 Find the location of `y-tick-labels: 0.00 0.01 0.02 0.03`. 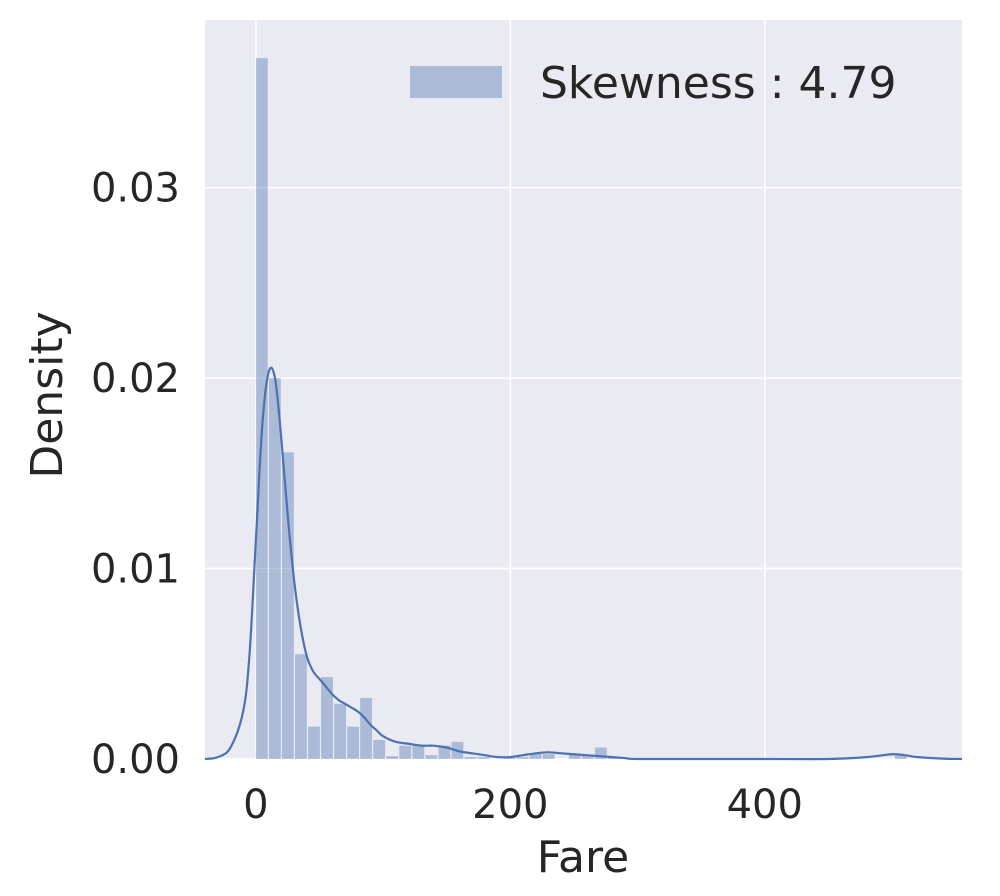

y-tick-labels: 0.00 0.01 0.02 0.03 is located at coordinates (135, 474).